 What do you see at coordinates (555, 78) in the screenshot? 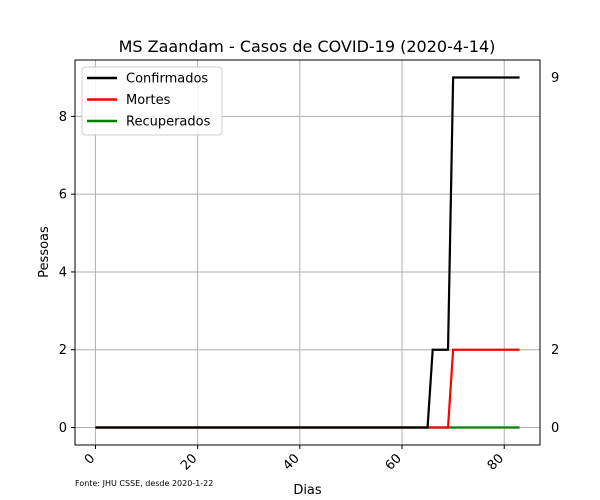
I see `final-value-label: 9` at bounding box center [555, 78].